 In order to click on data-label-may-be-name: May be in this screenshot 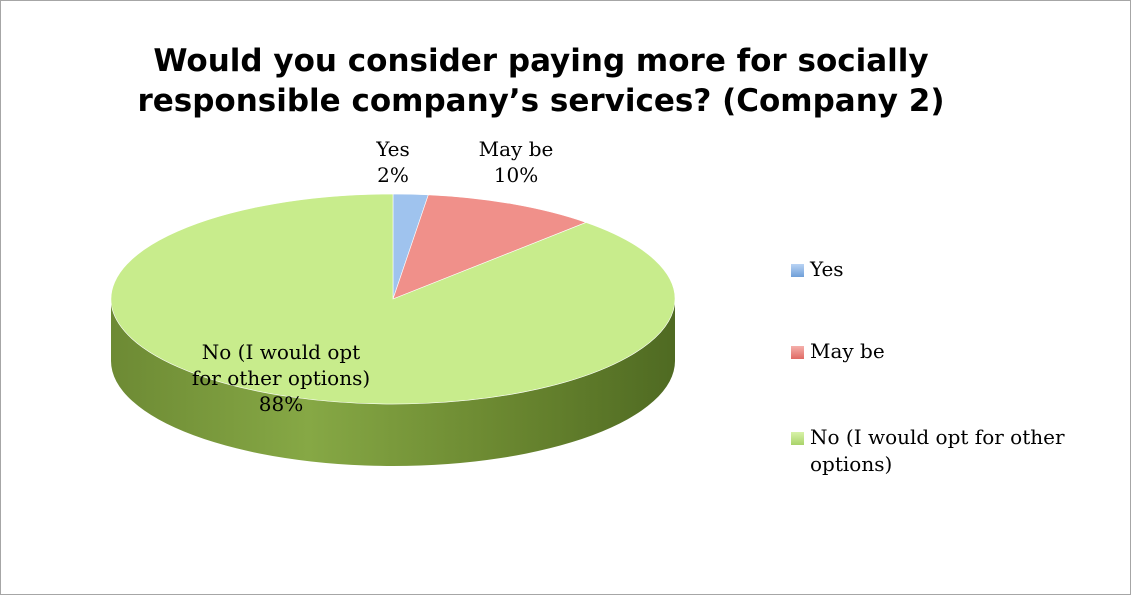, I will do `click(516, 149)`.